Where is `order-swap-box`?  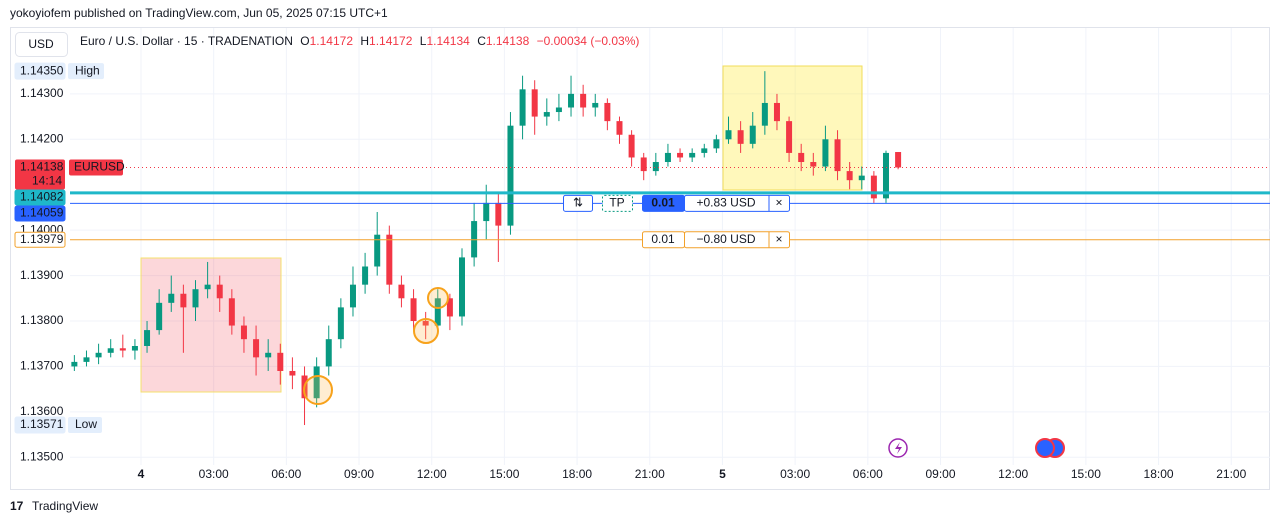 order-swap-box is located at coordinates (578, 203).